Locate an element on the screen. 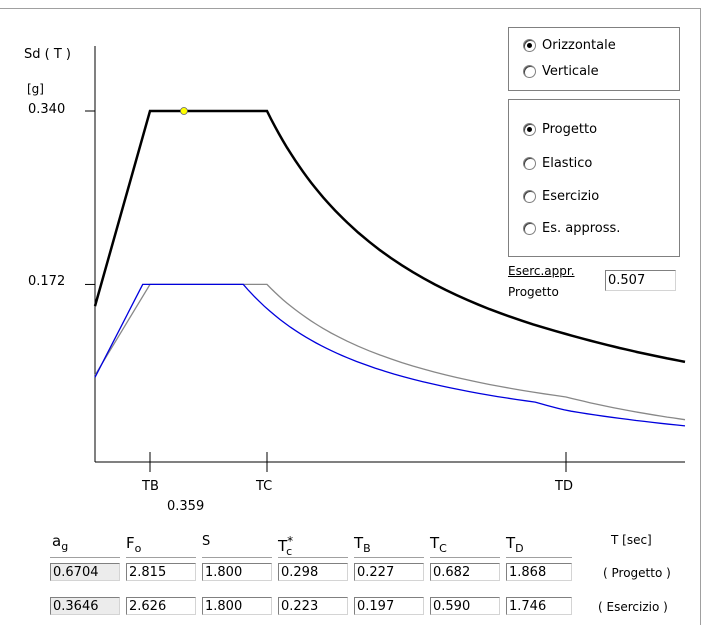 This screenshot has height=625, width=701. ratio-label-top: Eserc.appr. is located at coordinates (541, 271).